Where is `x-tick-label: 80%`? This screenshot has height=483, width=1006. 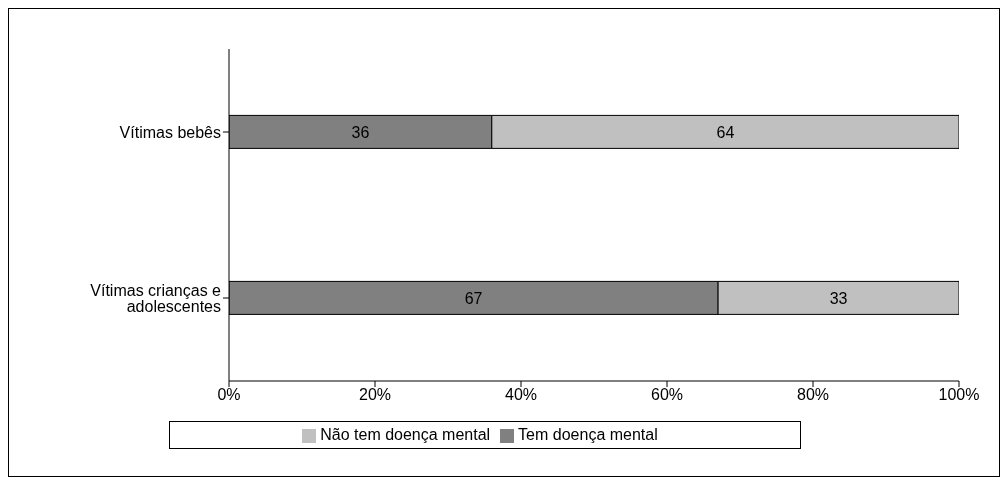 x-tick-label: 80% is located at coordinates (813, 395).